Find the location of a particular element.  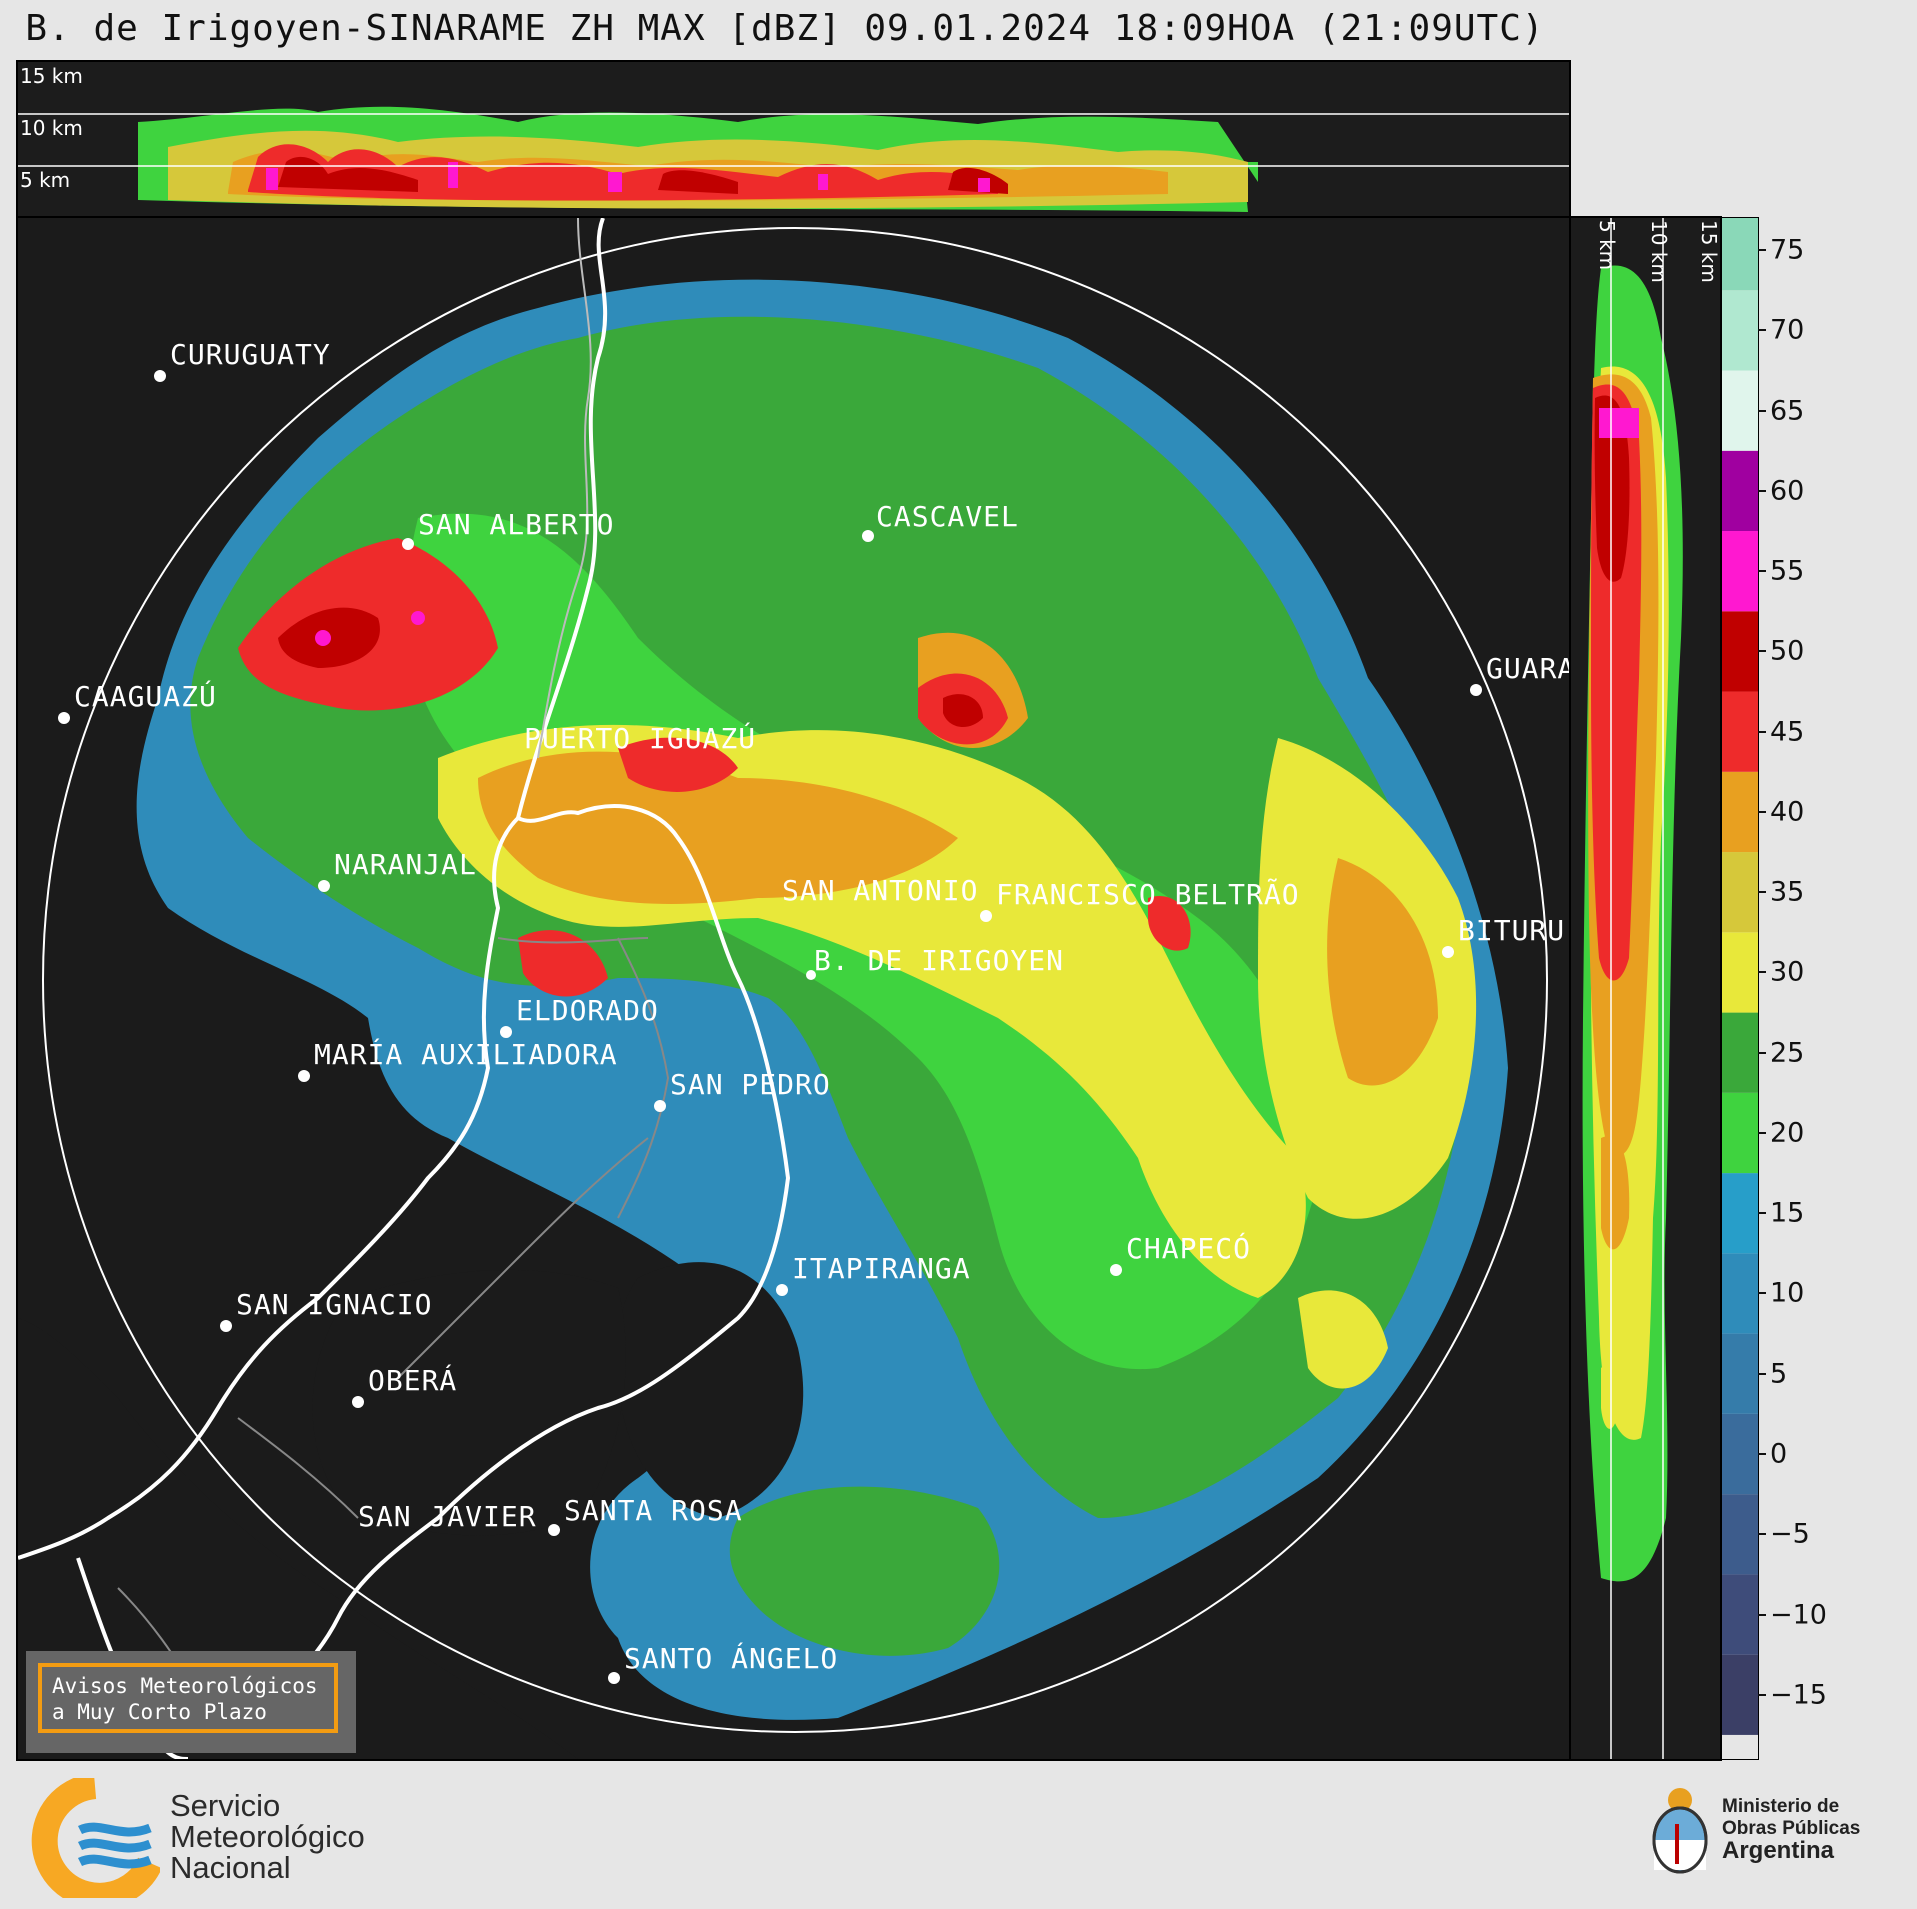

colorbar-tick-label: 0 is located at coordinates (1779, 1454).